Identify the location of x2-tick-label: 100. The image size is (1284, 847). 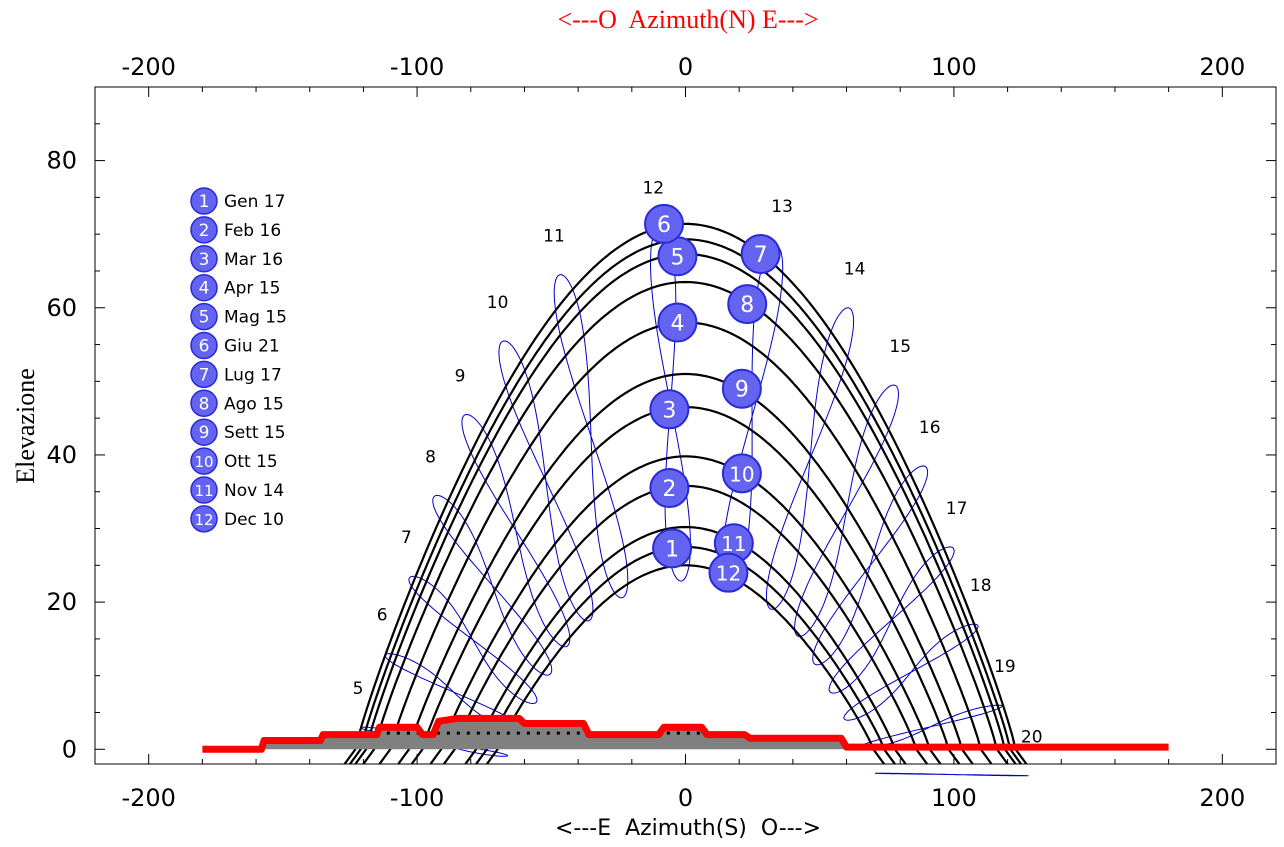
(954, 67).